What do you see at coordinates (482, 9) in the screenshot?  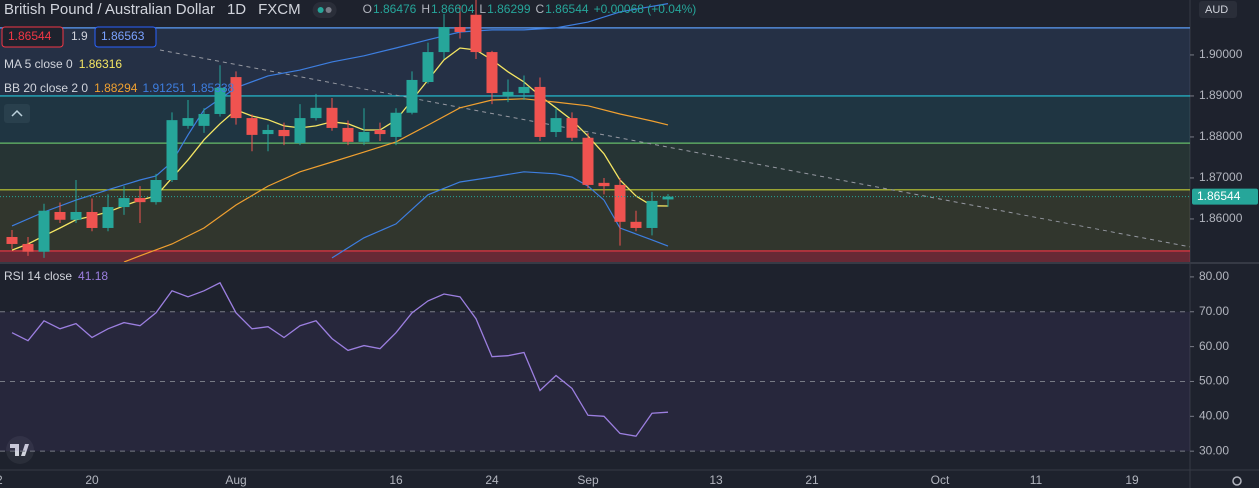 I see `ohlc-key: L` at bounding box center [482, 9].